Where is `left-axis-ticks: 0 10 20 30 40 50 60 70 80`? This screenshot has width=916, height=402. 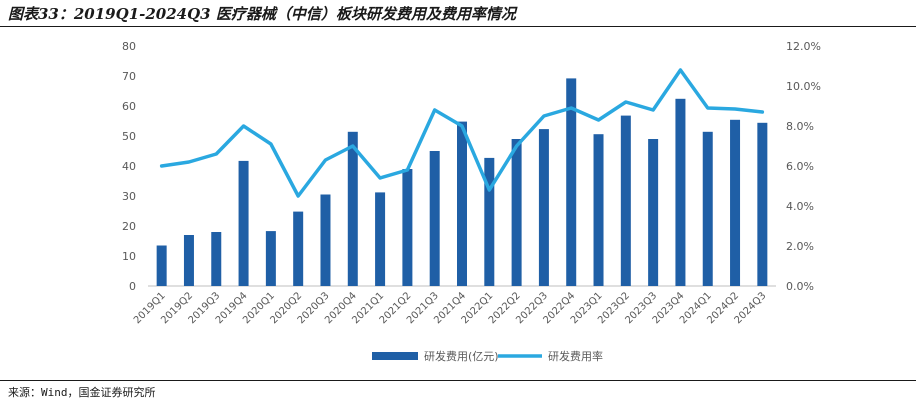
left-axis-ticks: 0 10 20 30 40 50 60 70 80 is located at coordinates (129, 166).